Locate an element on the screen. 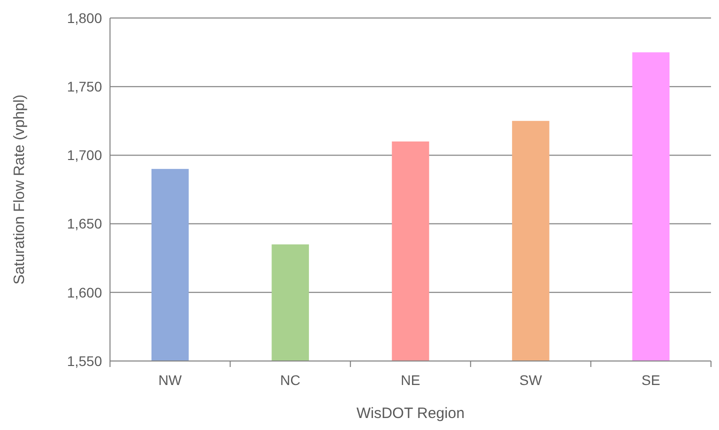 The width and height of the screenshot is (719, 430). x-tick-label: SE is located at coordinates (651, 380).